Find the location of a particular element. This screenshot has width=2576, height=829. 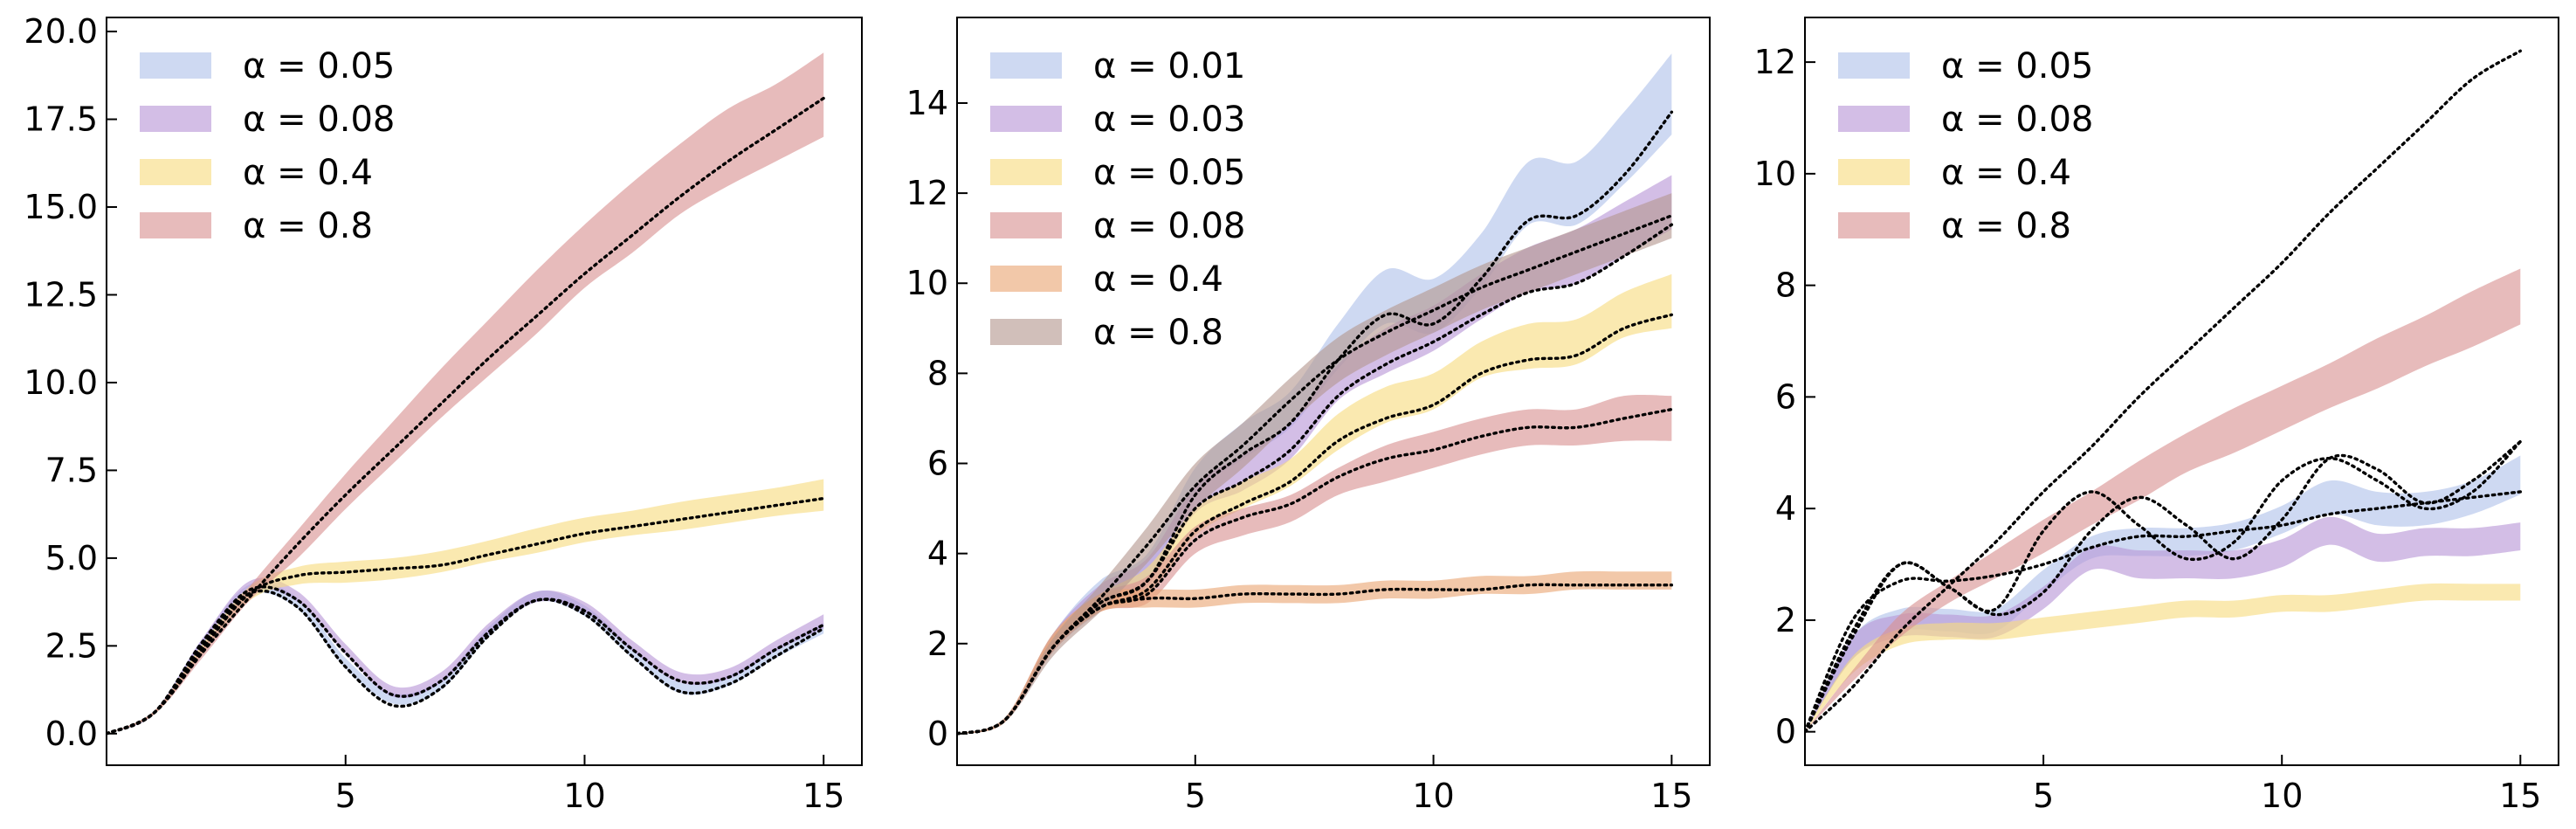

y-tick-label: 5.0 is located at coordinates (71, 558).